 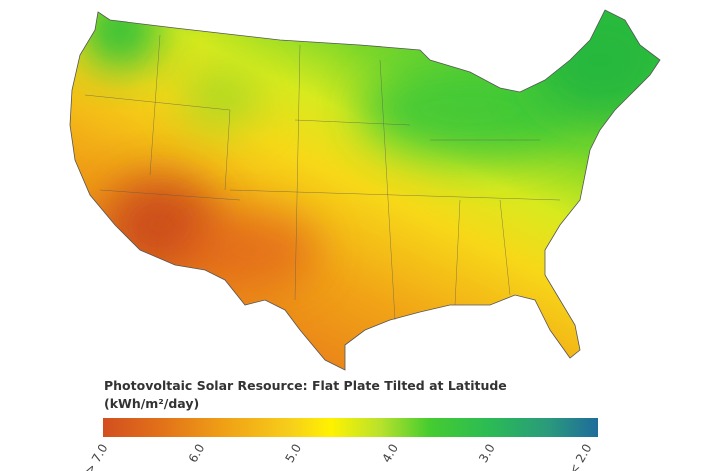 What do you see at coordinates (390, 454) in the screenshot?
I see `legend-label: 4.0` at bounding box center [390, 454].